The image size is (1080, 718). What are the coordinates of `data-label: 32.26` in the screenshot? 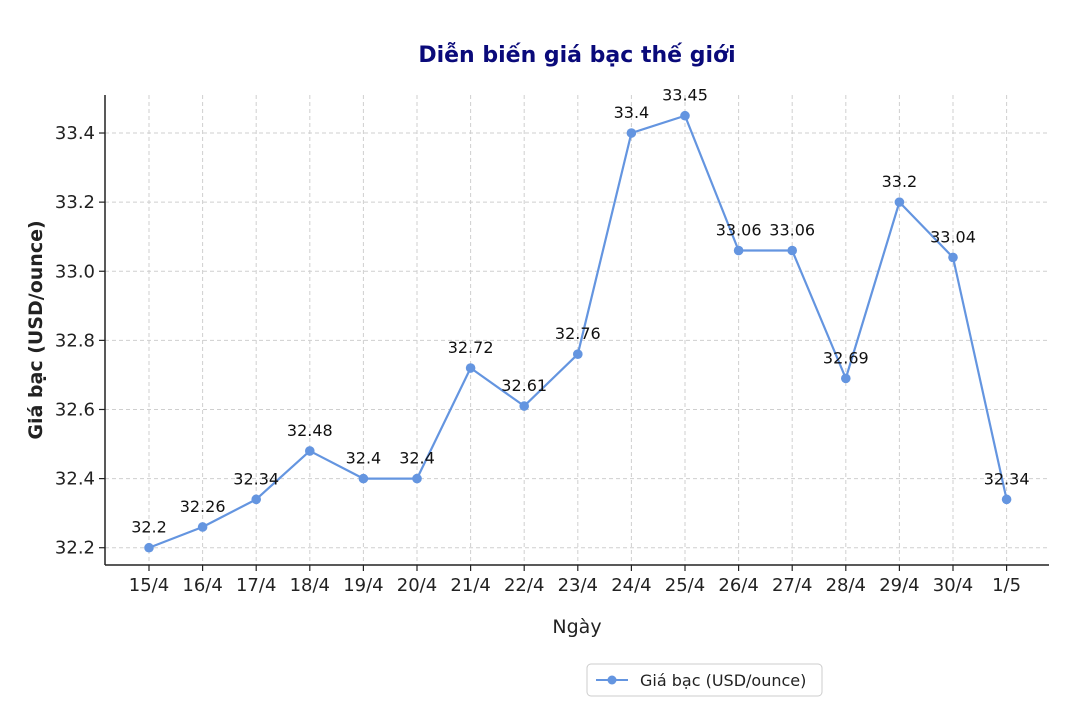 It's located at (203, 506).